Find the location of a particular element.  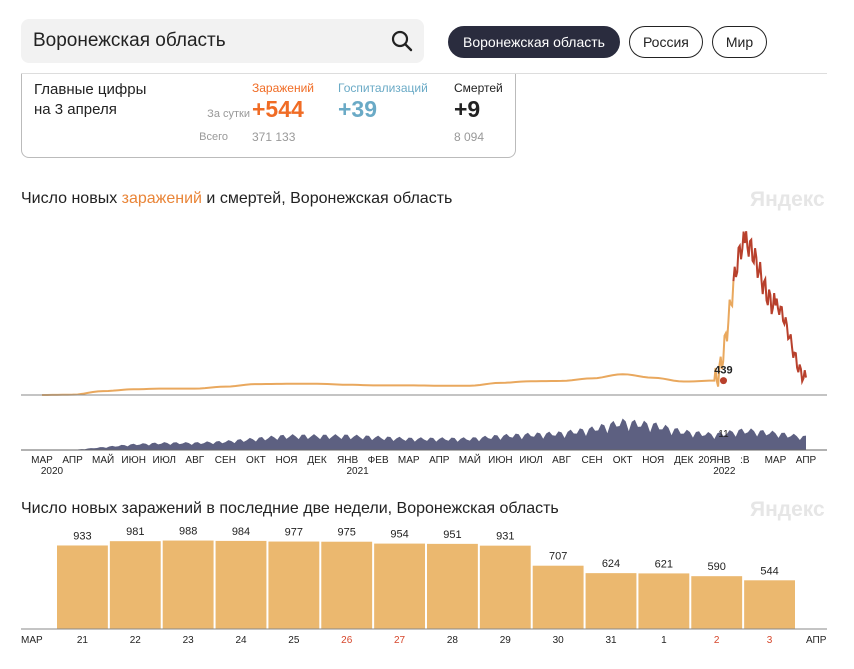

deaths-total-value: 8 094 is located at coordinates (469, 137).